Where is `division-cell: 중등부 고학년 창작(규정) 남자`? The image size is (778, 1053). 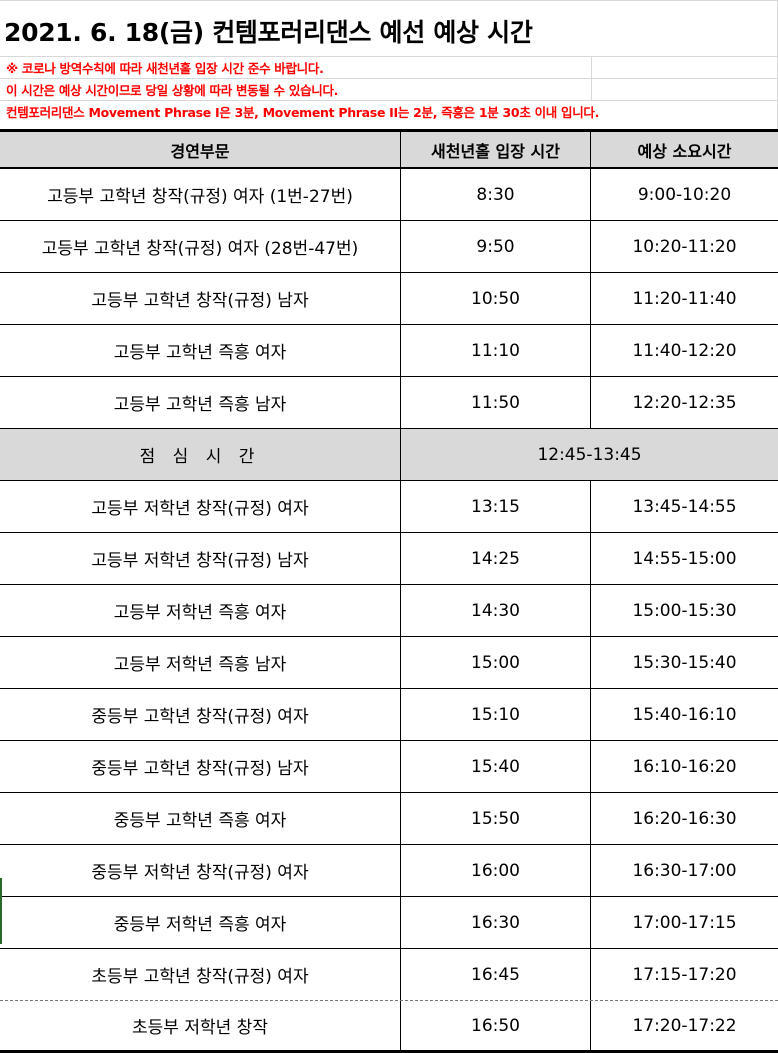
division-cell: 중등부 고학년 창작(규정) 남자 is located at coordinates (200, 766).